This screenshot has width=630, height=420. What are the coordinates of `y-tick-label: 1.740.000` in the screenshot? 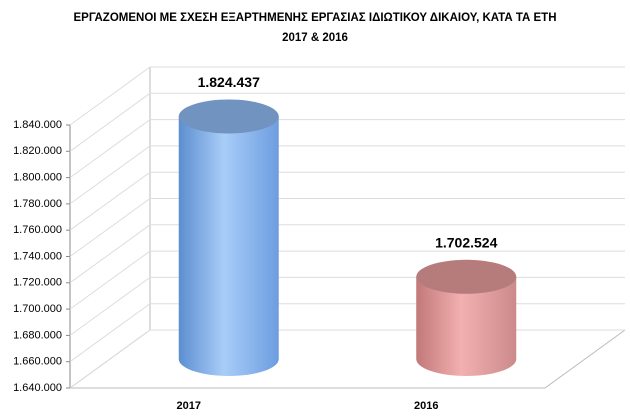 It's located at (37, 256).